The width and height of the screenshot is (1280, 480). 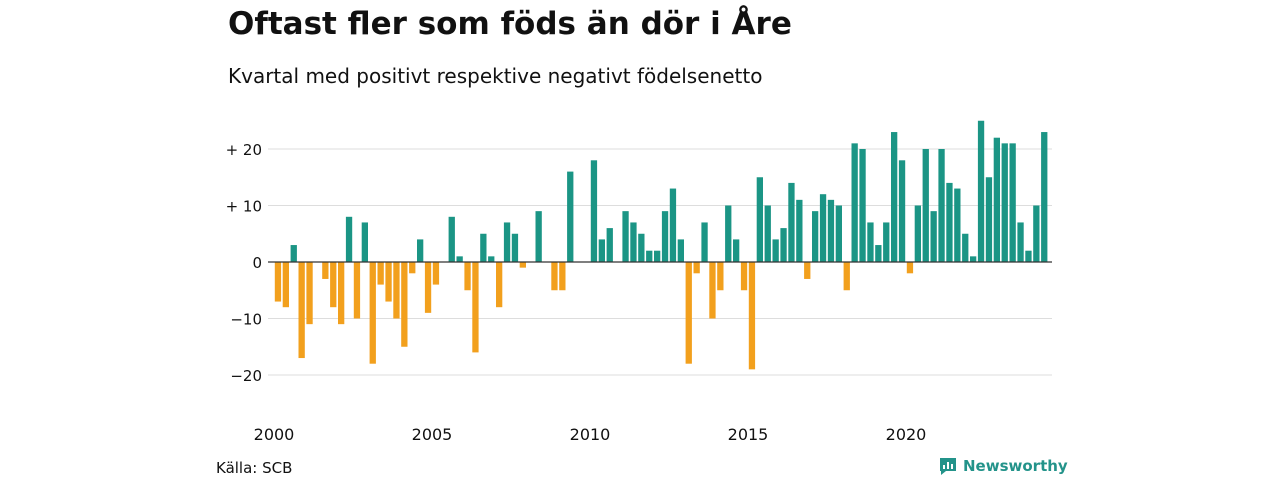 I want to click on y-tick-label: + 10, so click(x=244, y=207).